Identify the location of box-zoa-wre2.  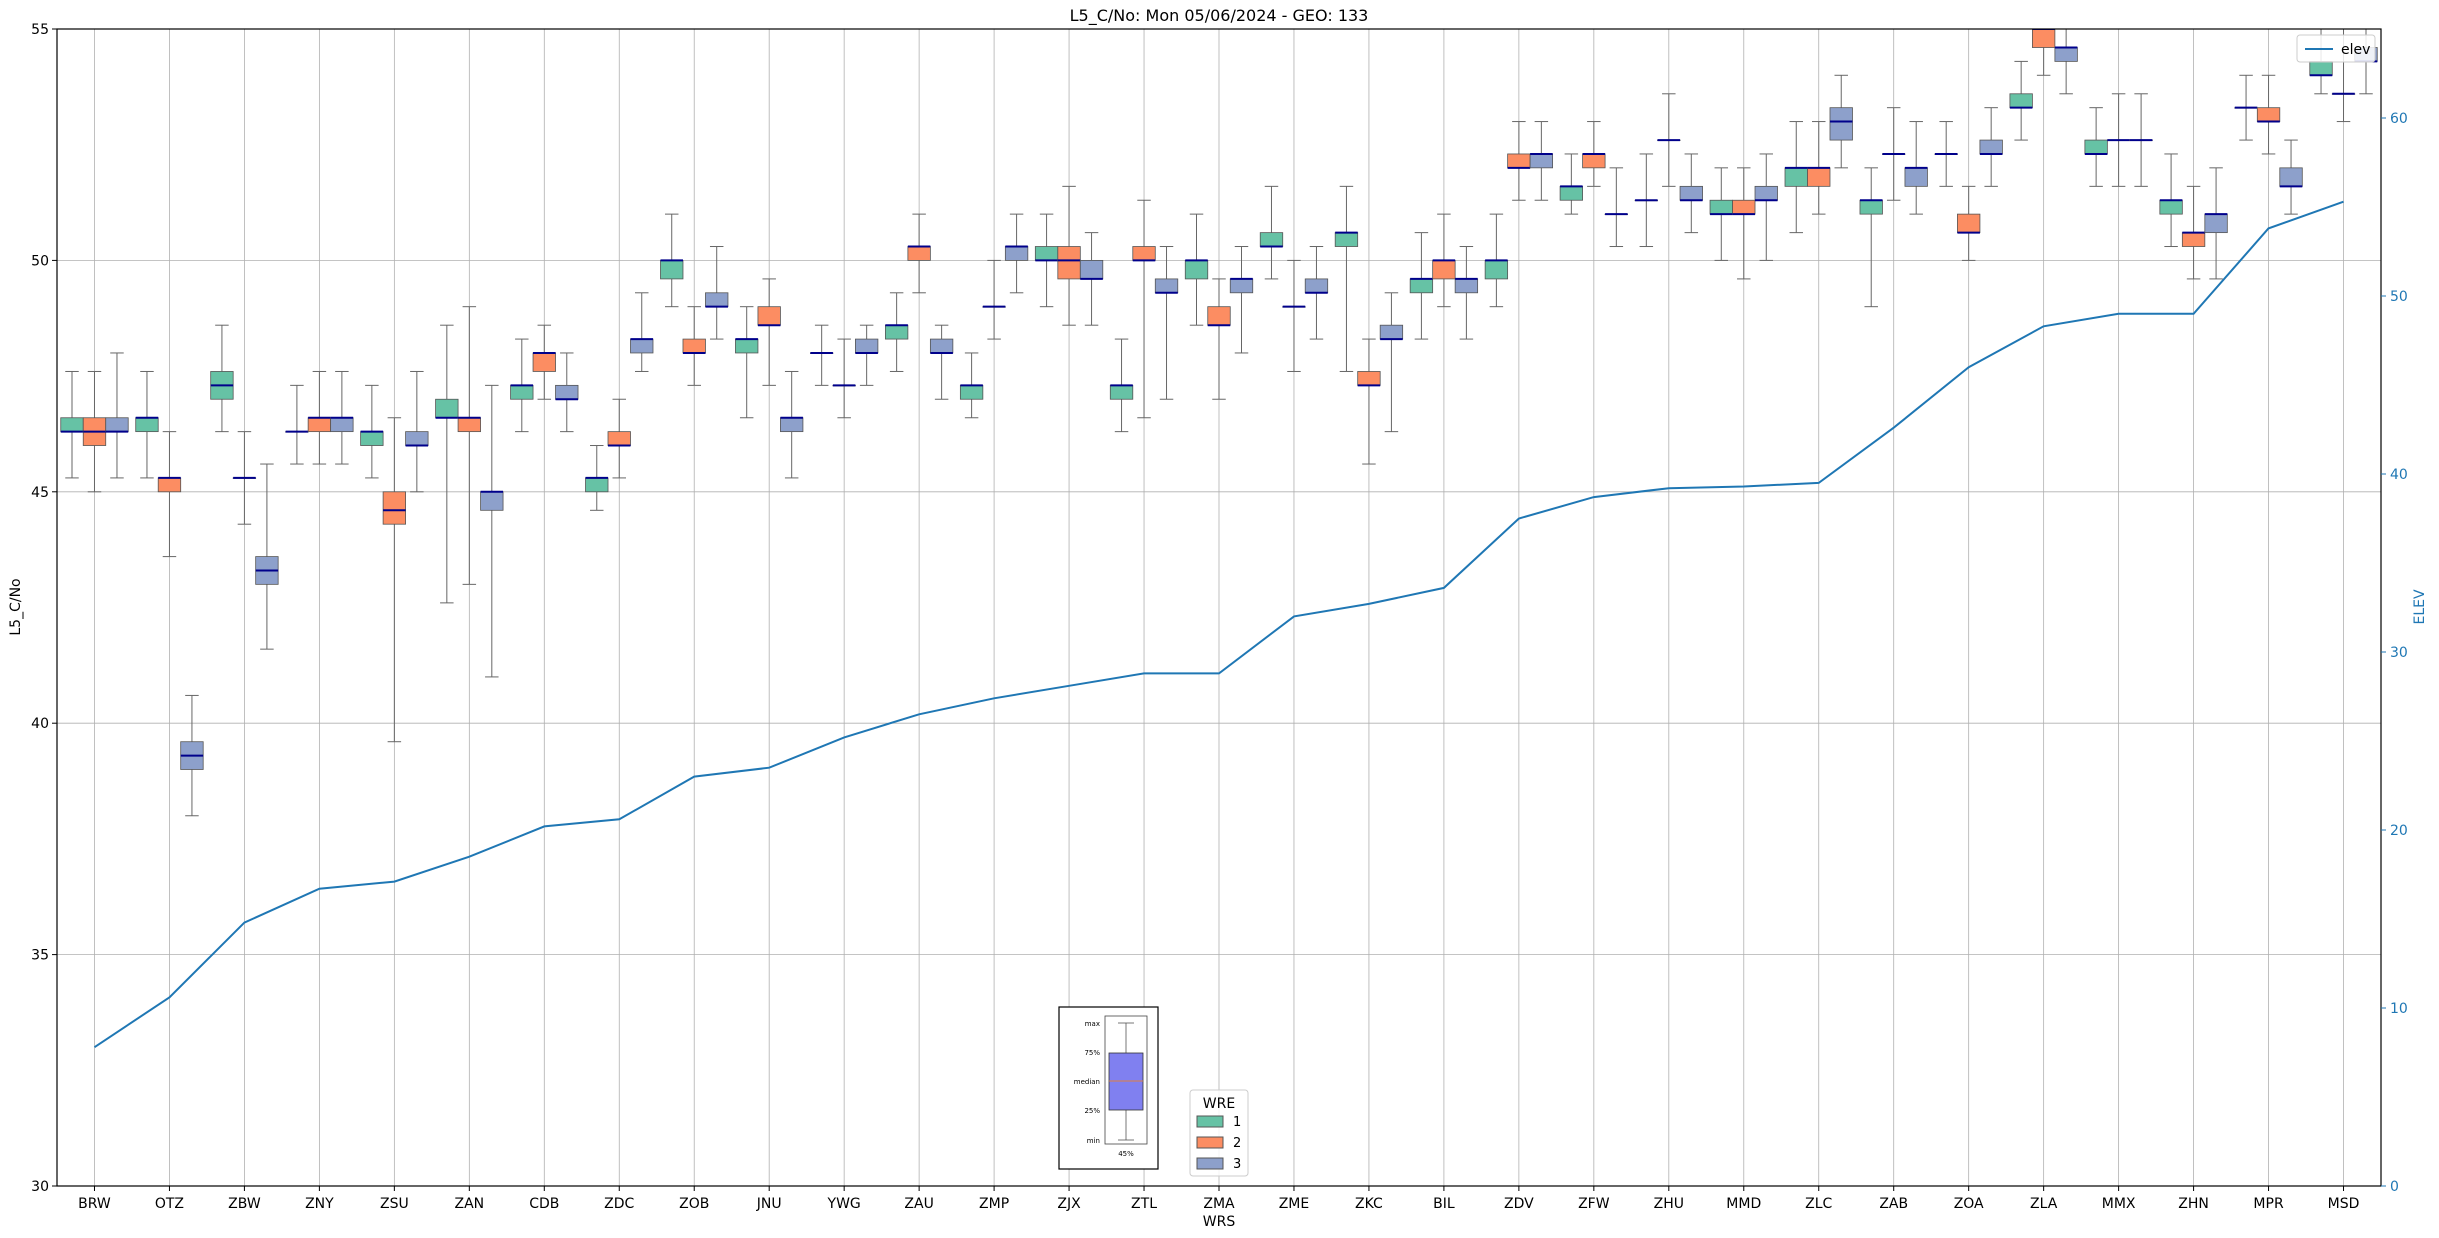
(1969, 223).